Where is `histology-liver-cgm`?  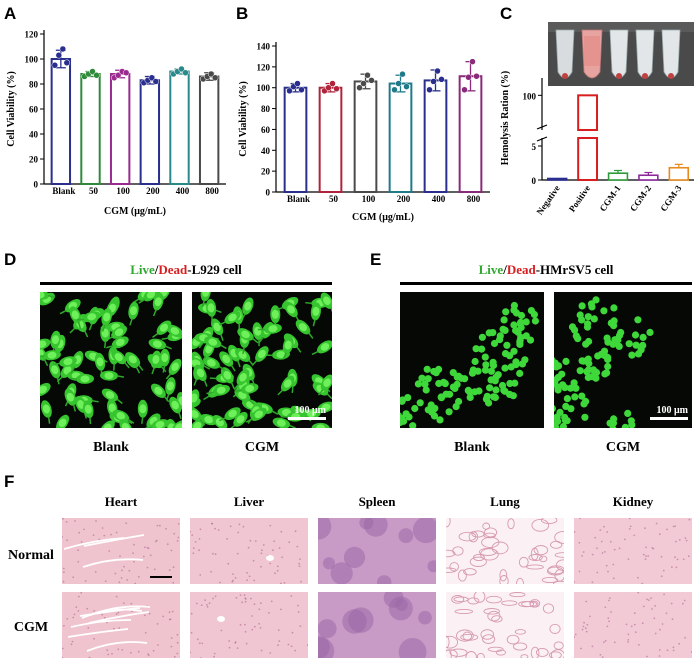 histology-liver-cgm is located at coordinates (249, 625).